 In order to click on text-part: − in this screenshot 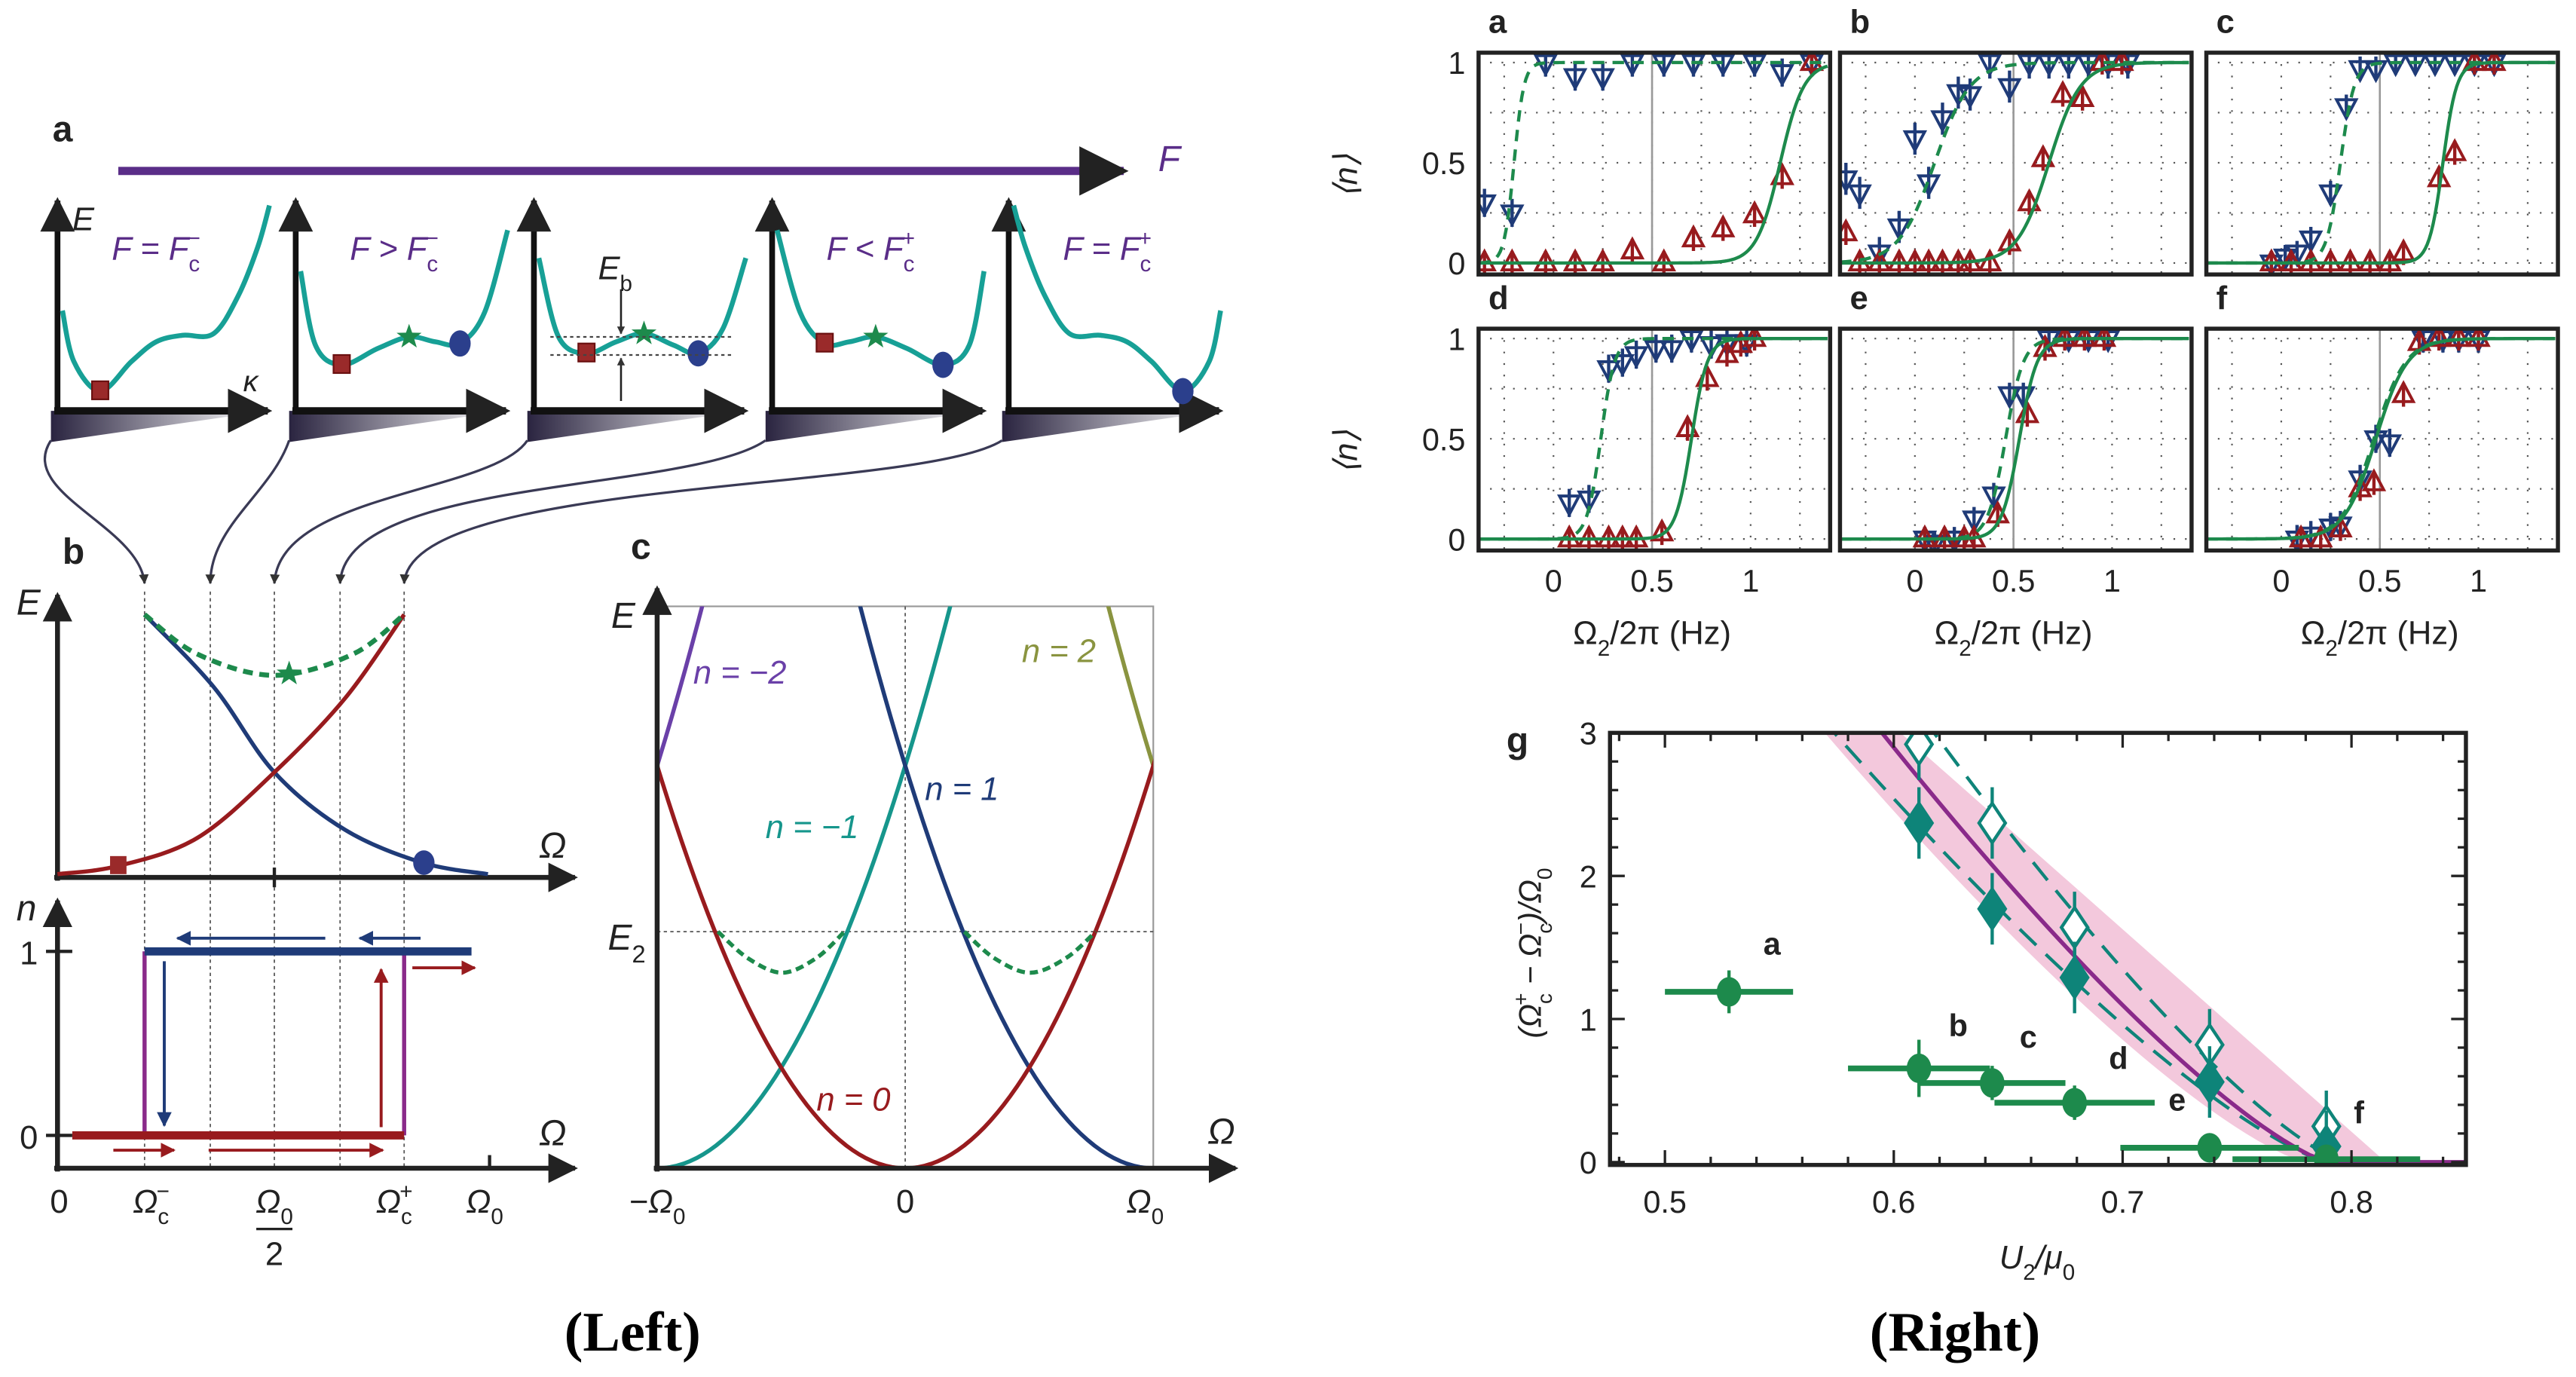, I will do `click(433, 238)`.